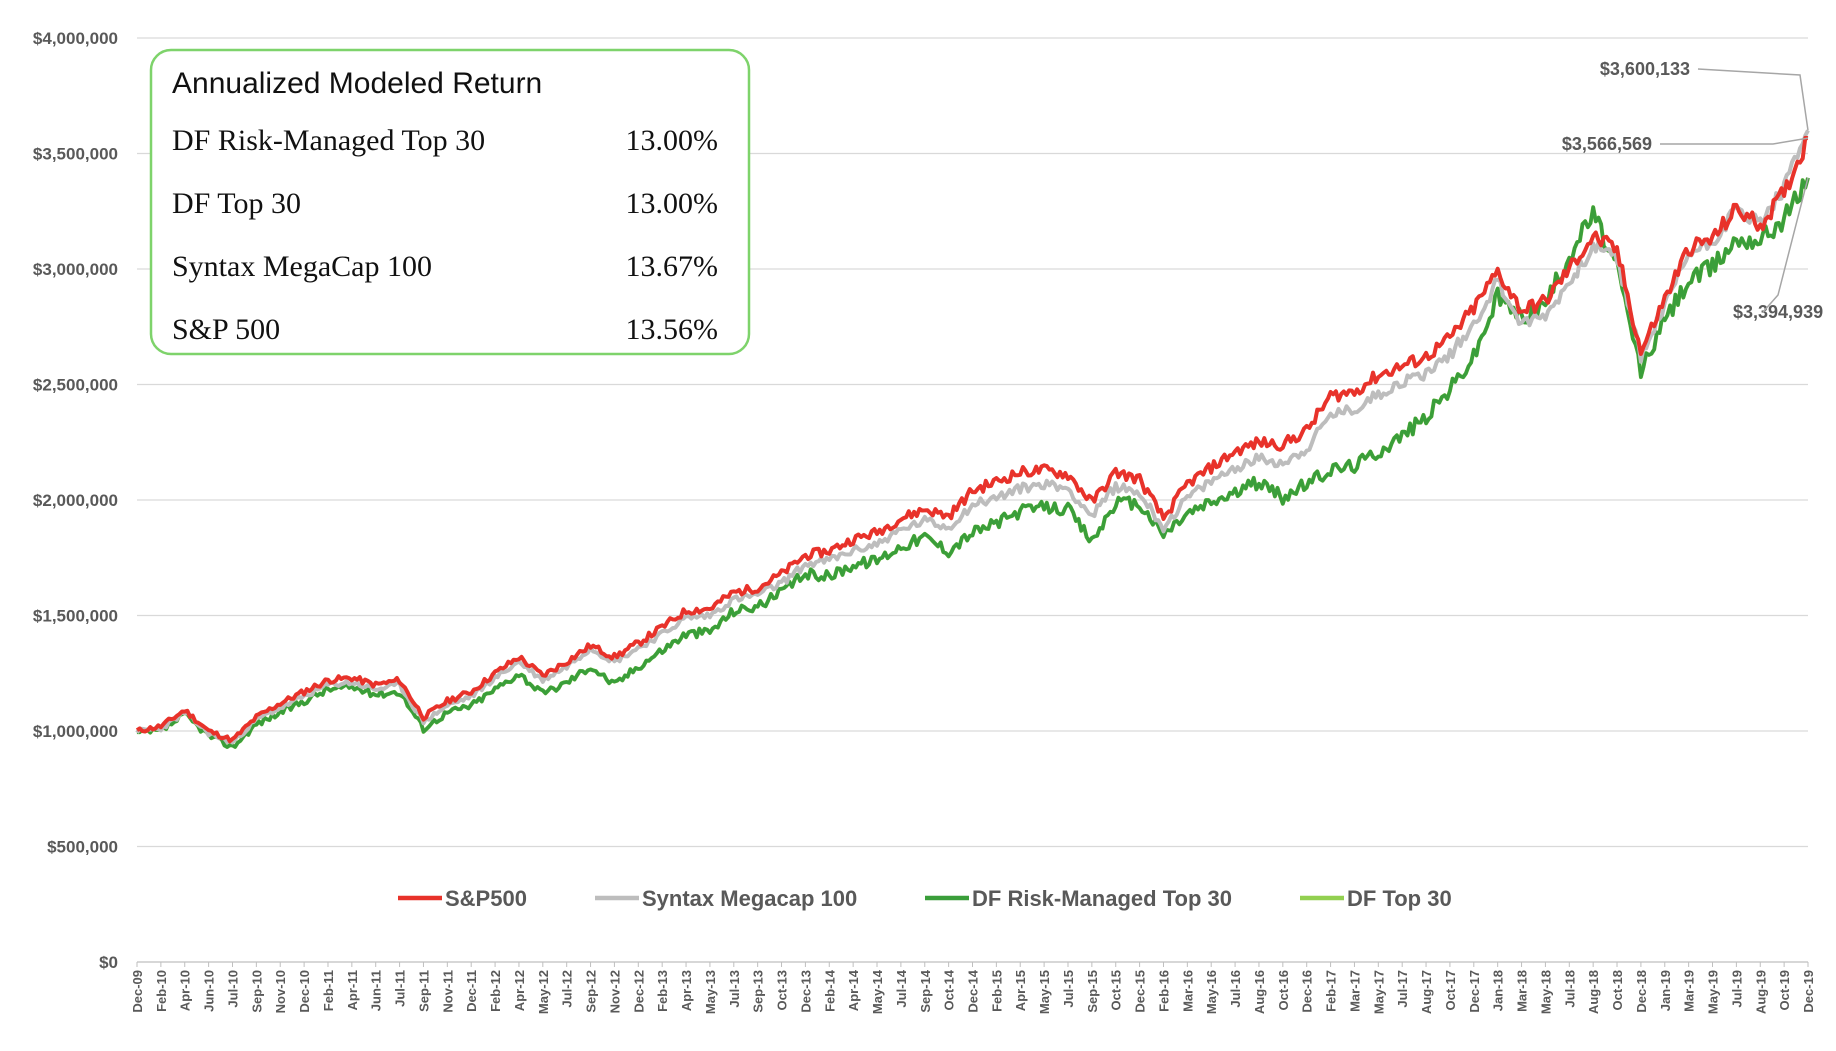 Image resolution: width=1836 pixels, height=1051 pixels. What do you see at coordinates (1569, 989) in the screenshot?
I see `x-tick-label: Jul-18` at bounding box center [1569, 989].